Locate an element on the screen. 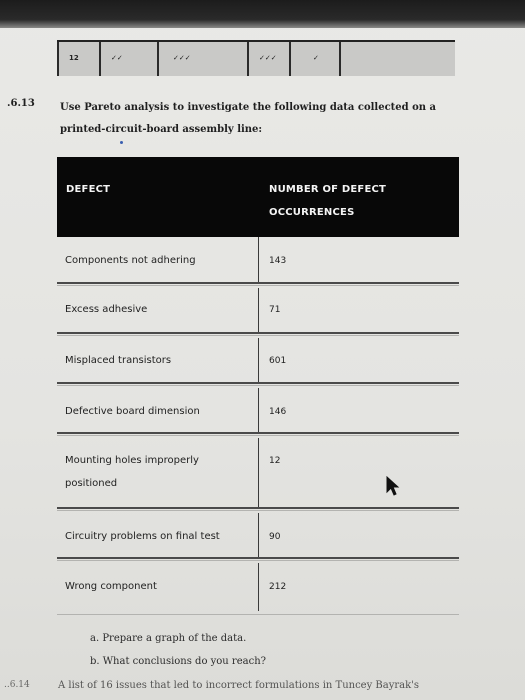 The height and width of the screenshot is (700, 525). mouse-pointer-icon is located at coordinates (393, 486).